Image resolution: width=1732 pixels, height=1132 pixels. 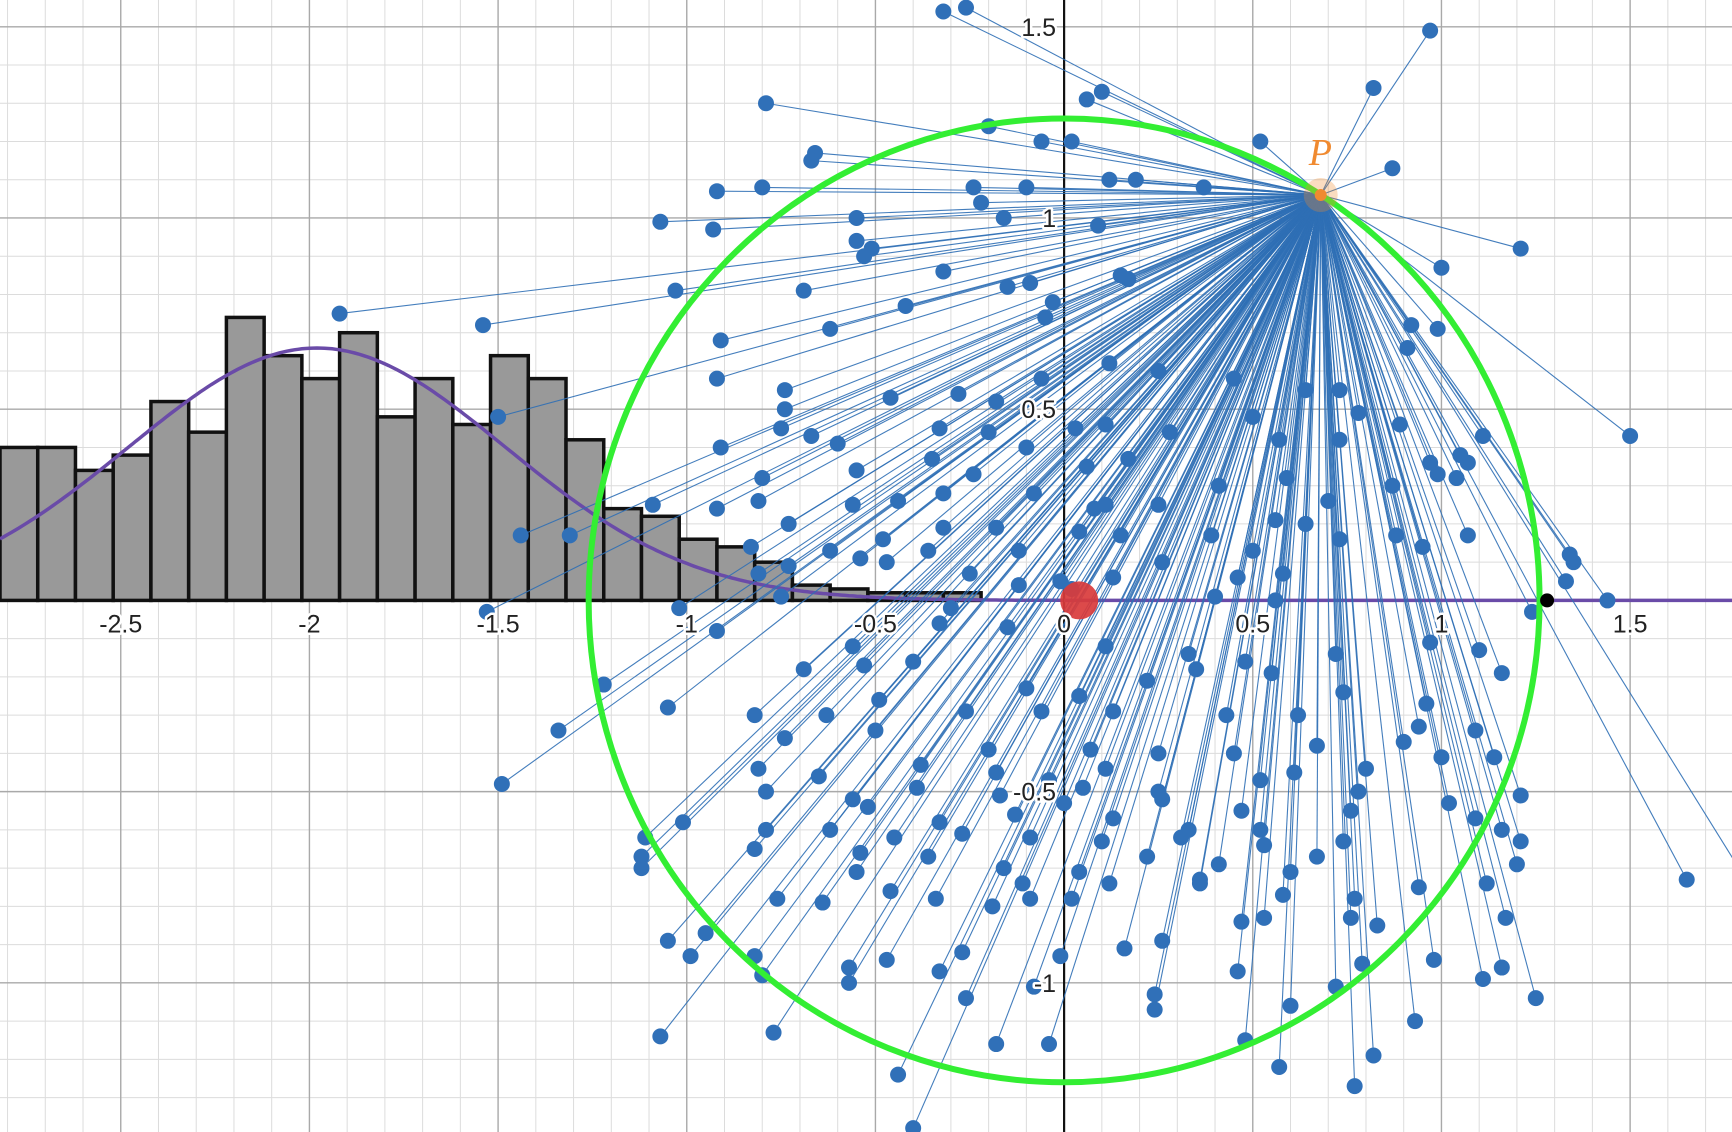 What do you see at coordinates (1049, 219) in the screenshot?
I see `y-tick-label: 1` at bounding box center [1049, 219].